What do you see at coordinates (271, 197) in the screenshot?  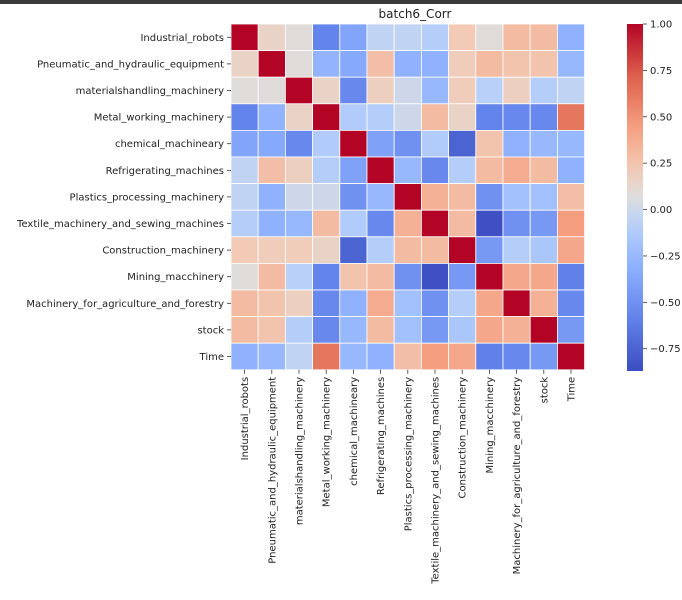 I see `heatmap-cell-plastics-processing-machinery-x-pneumatic-and-hydraulic-equipment` at bounding box center [271, 197].